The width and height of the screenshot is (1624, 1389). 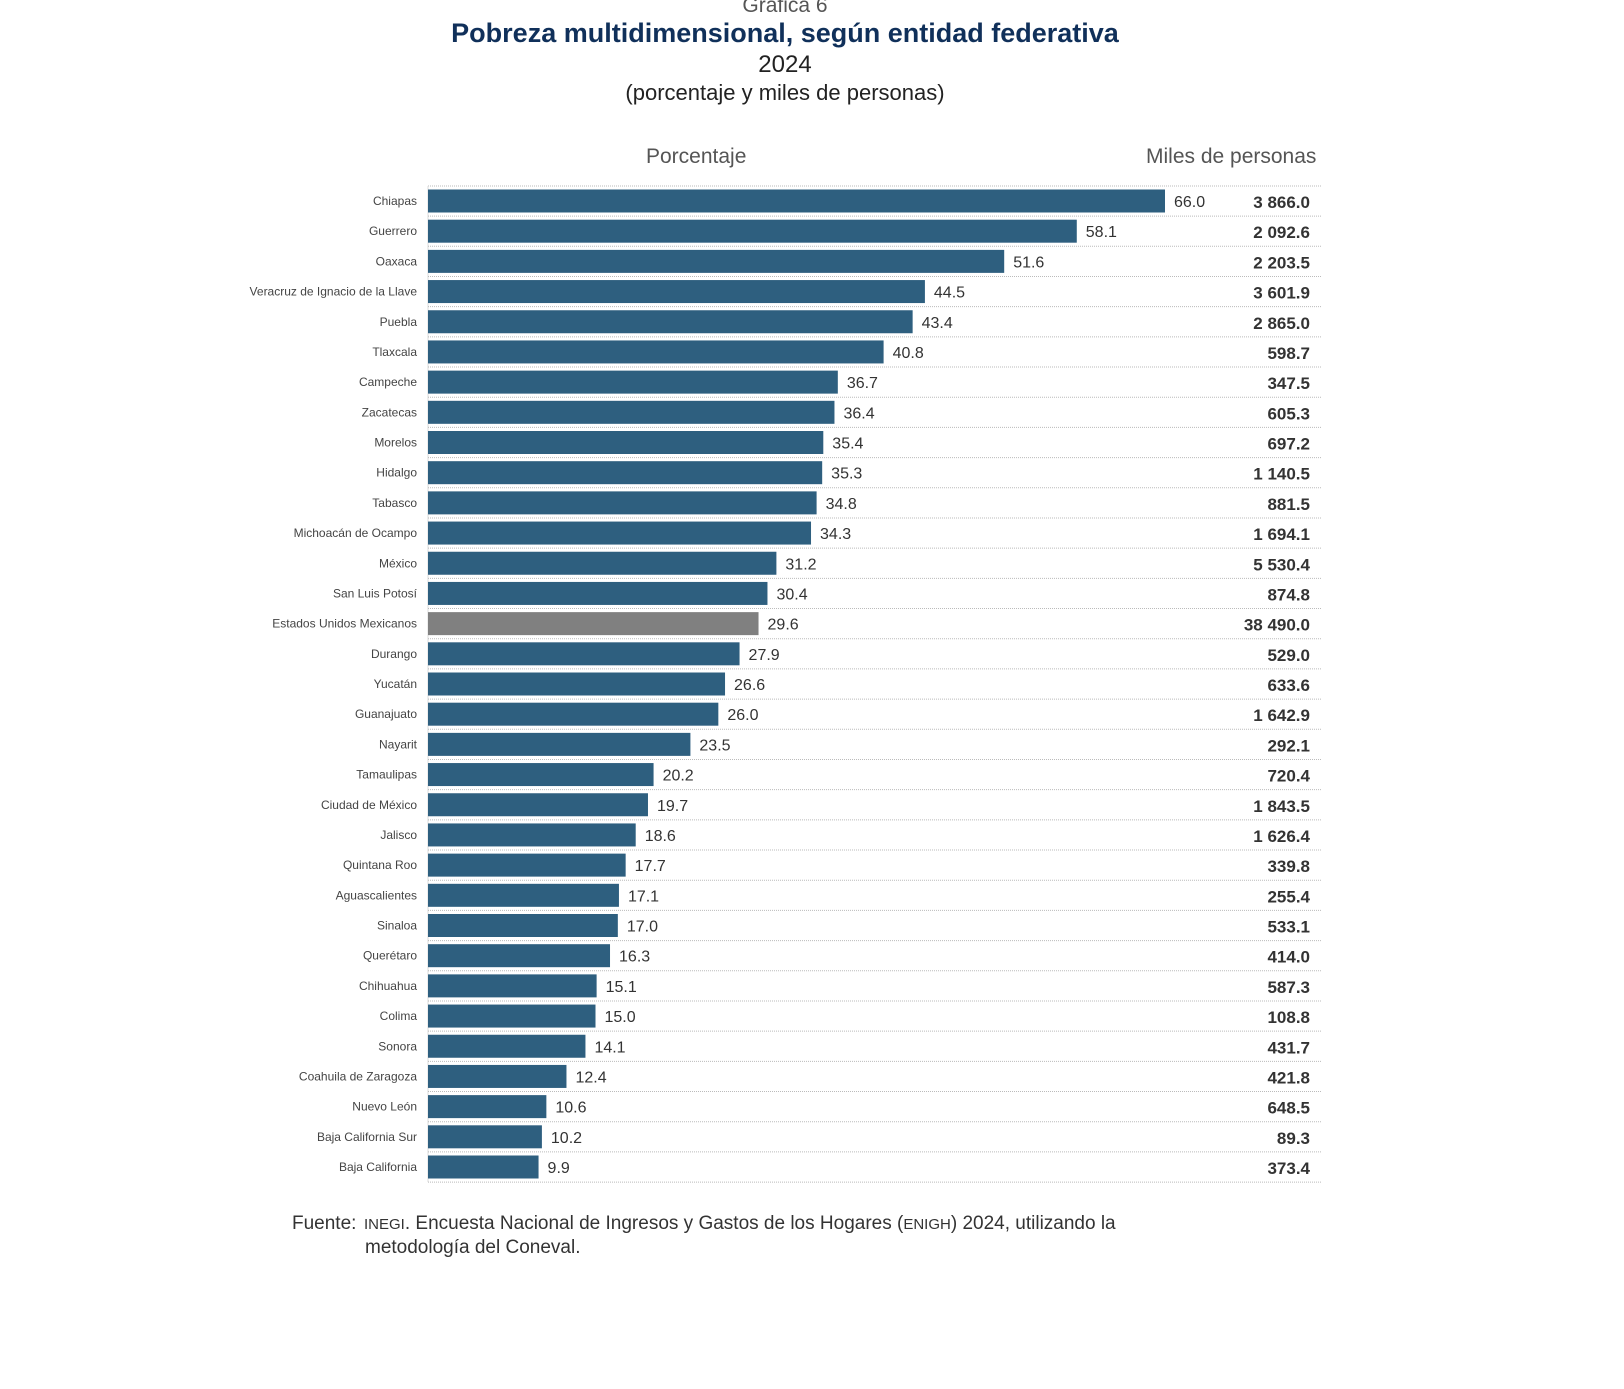 I want to click on thousands-label: 2 203.5, so click(x=1281, y=262).